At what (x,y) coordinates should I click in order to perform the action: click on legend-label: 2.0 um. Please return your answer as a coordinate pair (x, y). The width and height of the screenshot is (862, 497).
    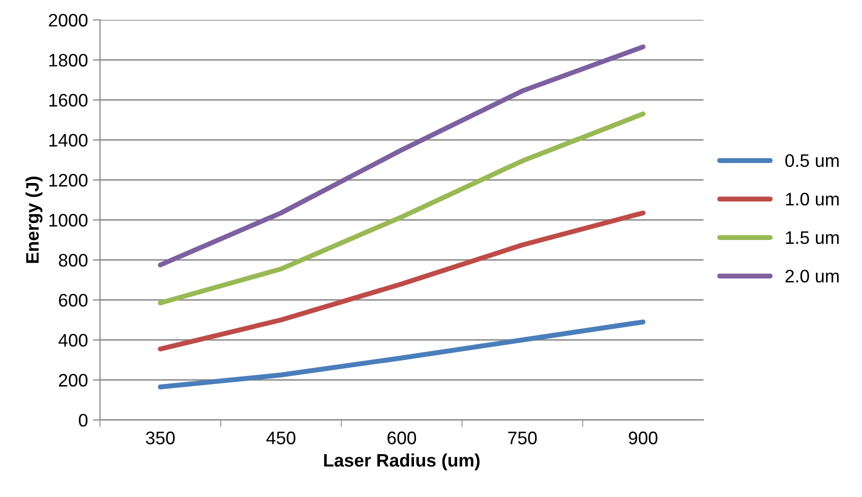
    Looking at the image, I should click on (812, 276).